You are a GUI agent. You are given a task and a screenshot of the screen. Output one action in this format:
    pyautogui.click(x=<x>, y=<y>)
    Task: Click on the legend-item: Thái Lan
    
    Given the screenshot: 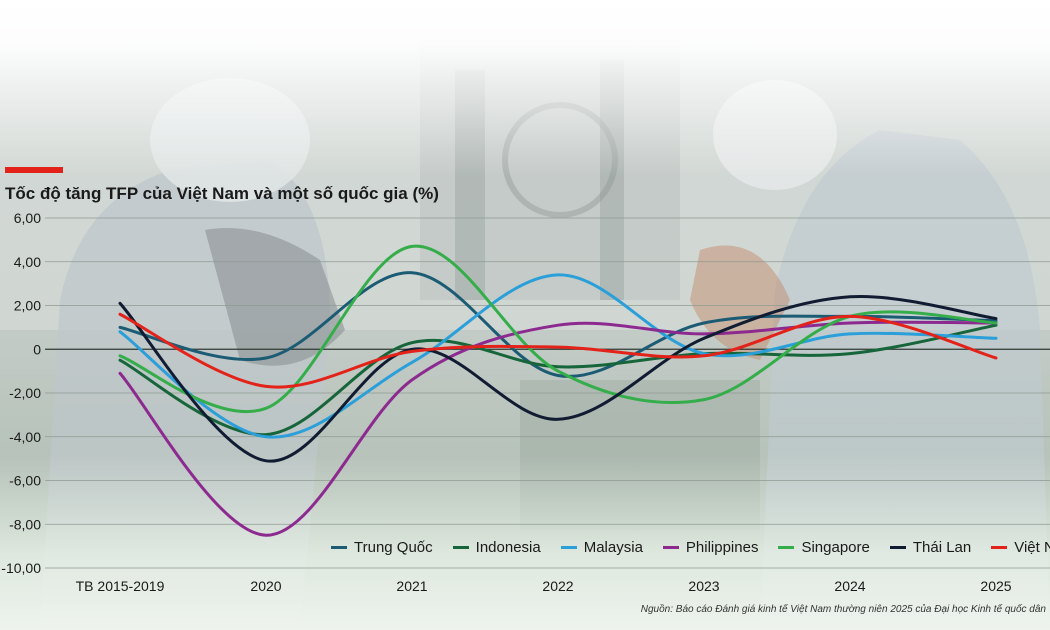 What is the action you would take?
    pyautogui.click(x=930, y=547)
    